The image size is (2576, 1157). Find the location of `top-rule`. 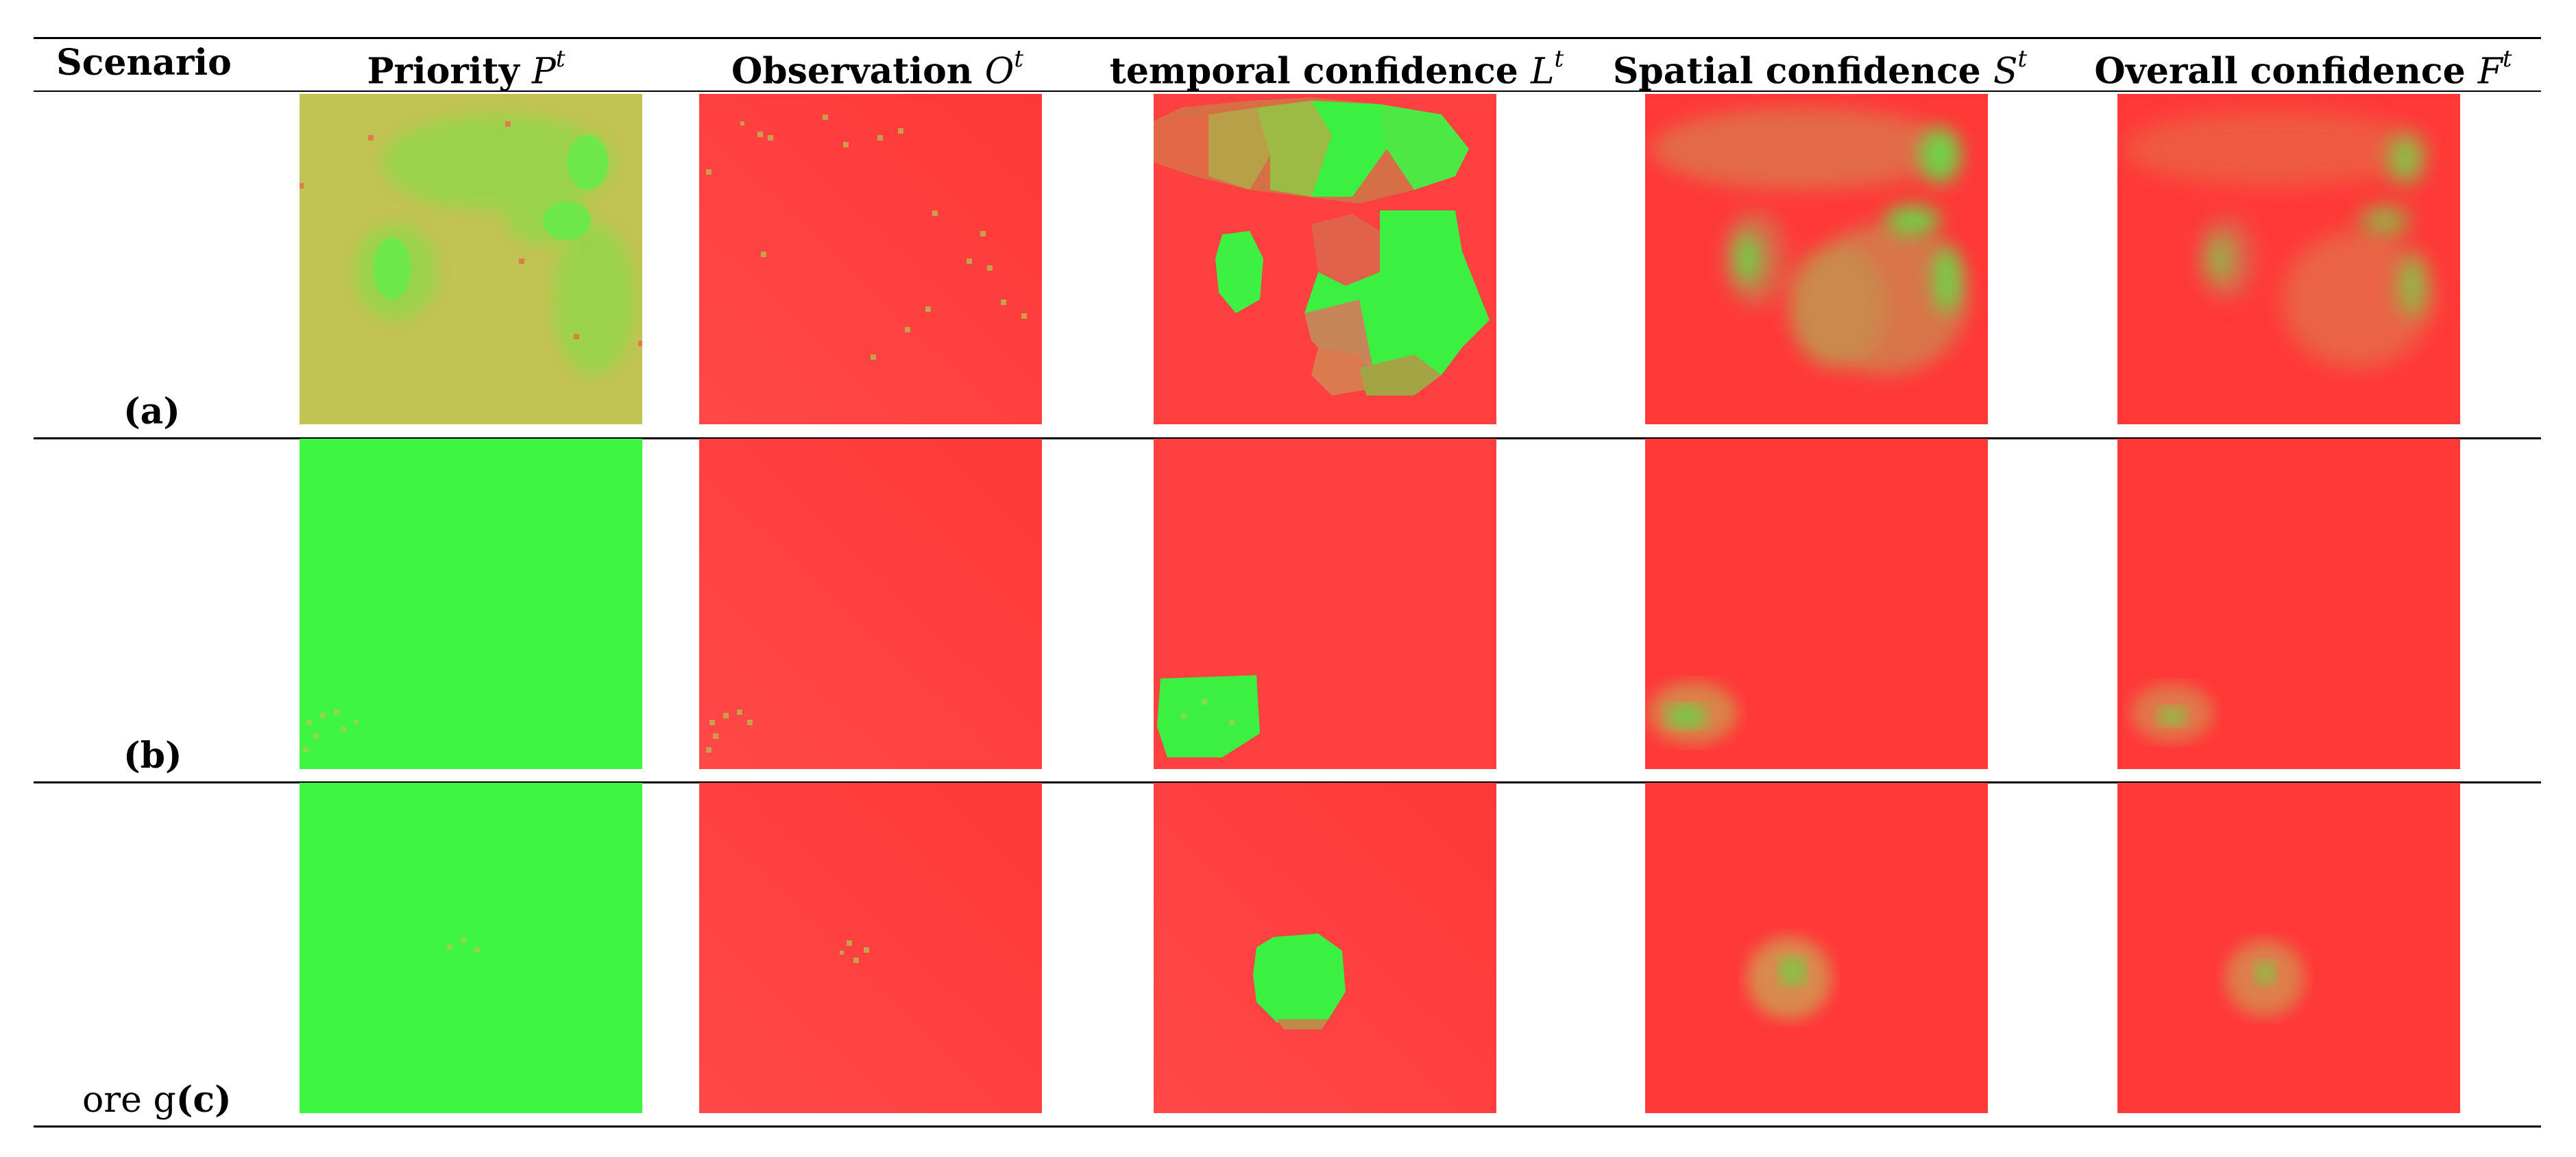

top-rule is located at coordinates (1287, 38).